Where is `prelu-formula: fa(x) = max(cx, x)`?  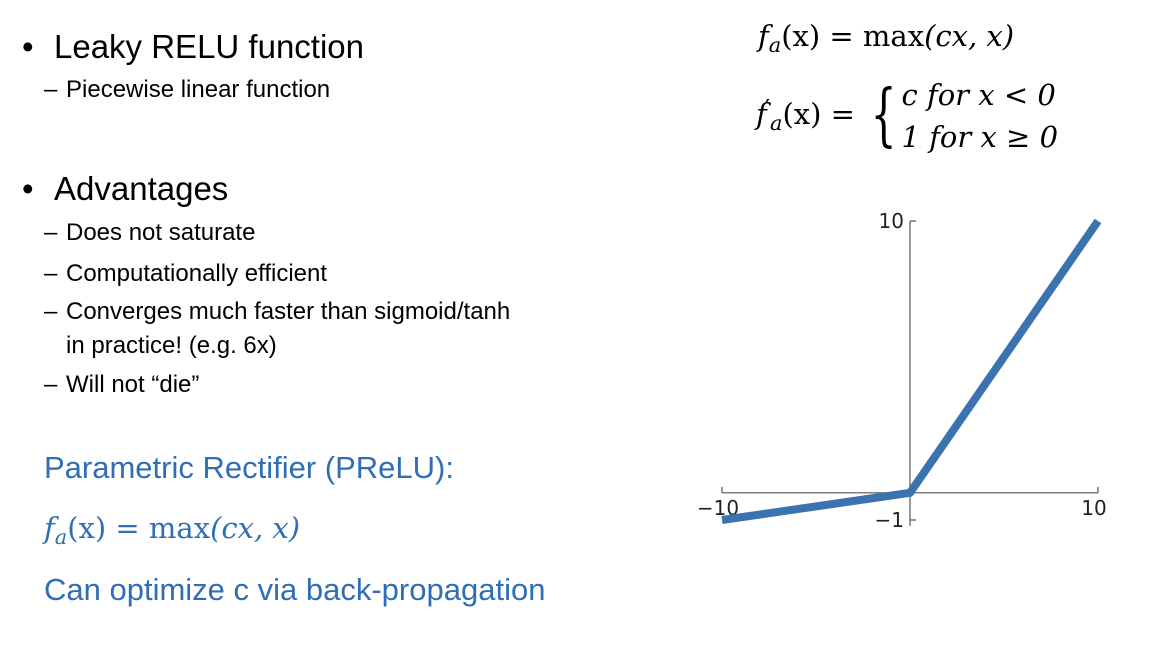
prelu-formula: fa(x) = max(cx, x) is located at coordinates (172, 531).